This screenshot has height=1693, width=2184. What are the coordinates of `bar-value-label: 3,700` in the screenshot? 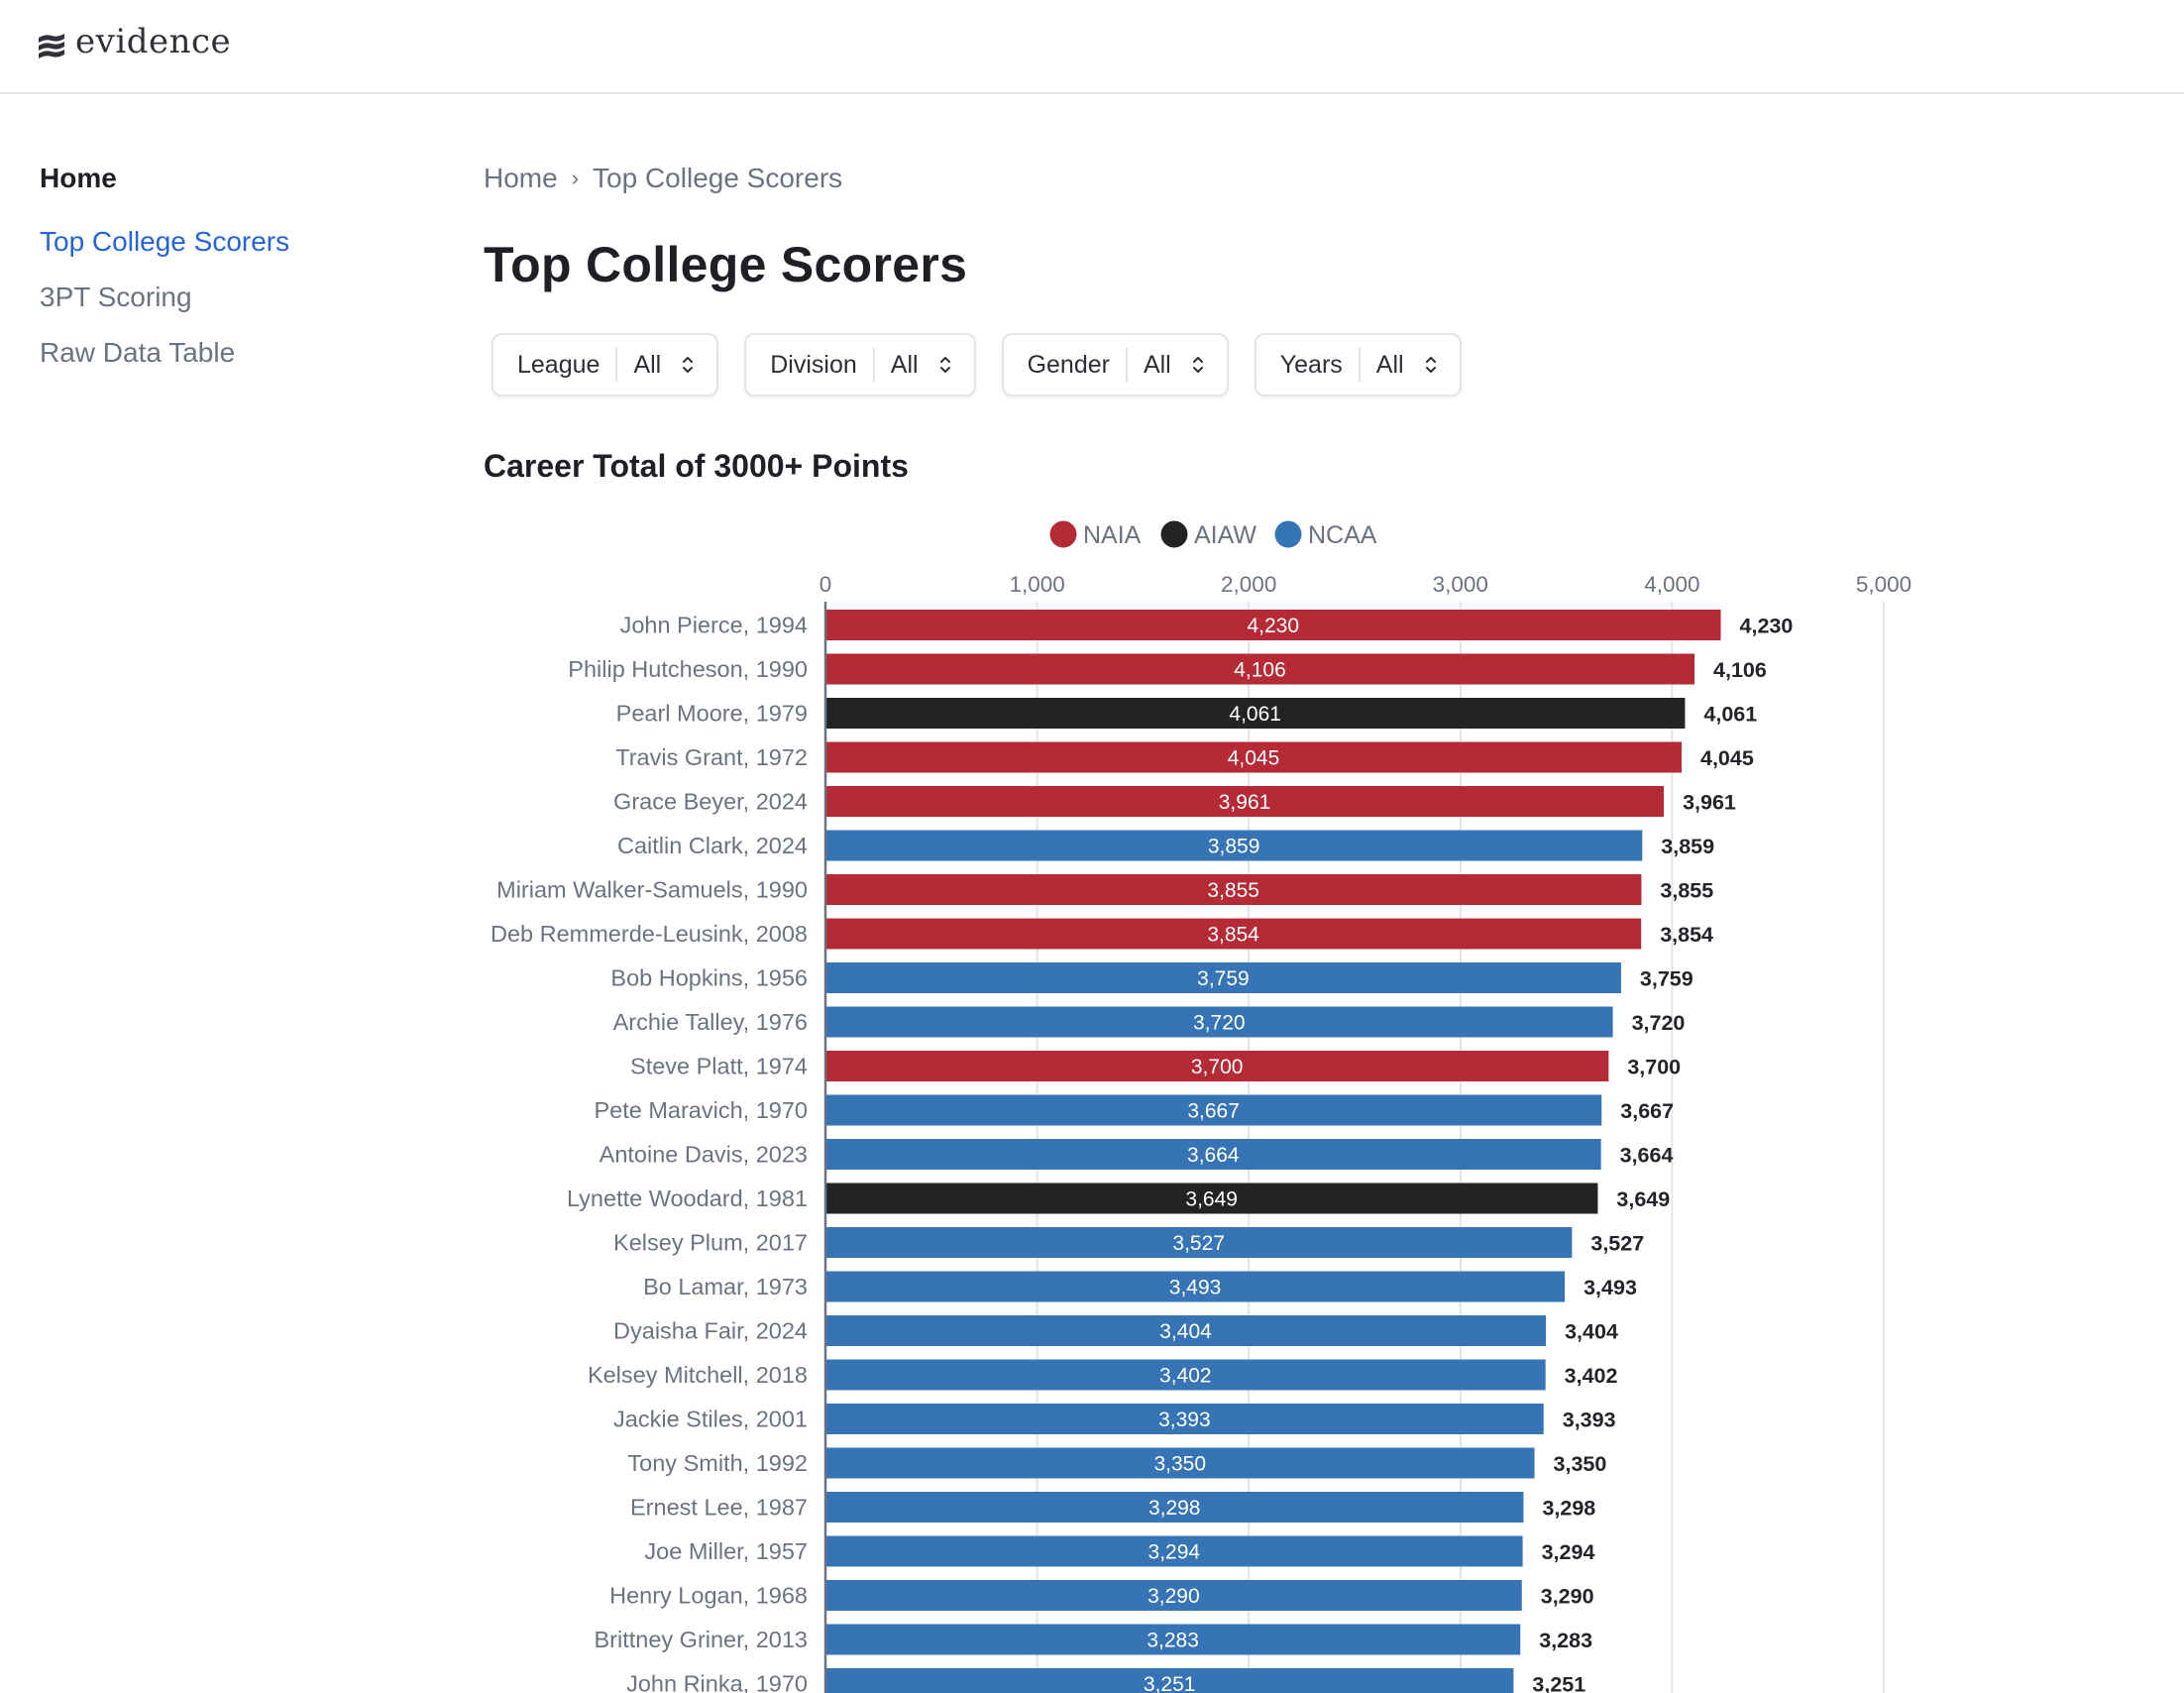 It's located at (1654, 1067).